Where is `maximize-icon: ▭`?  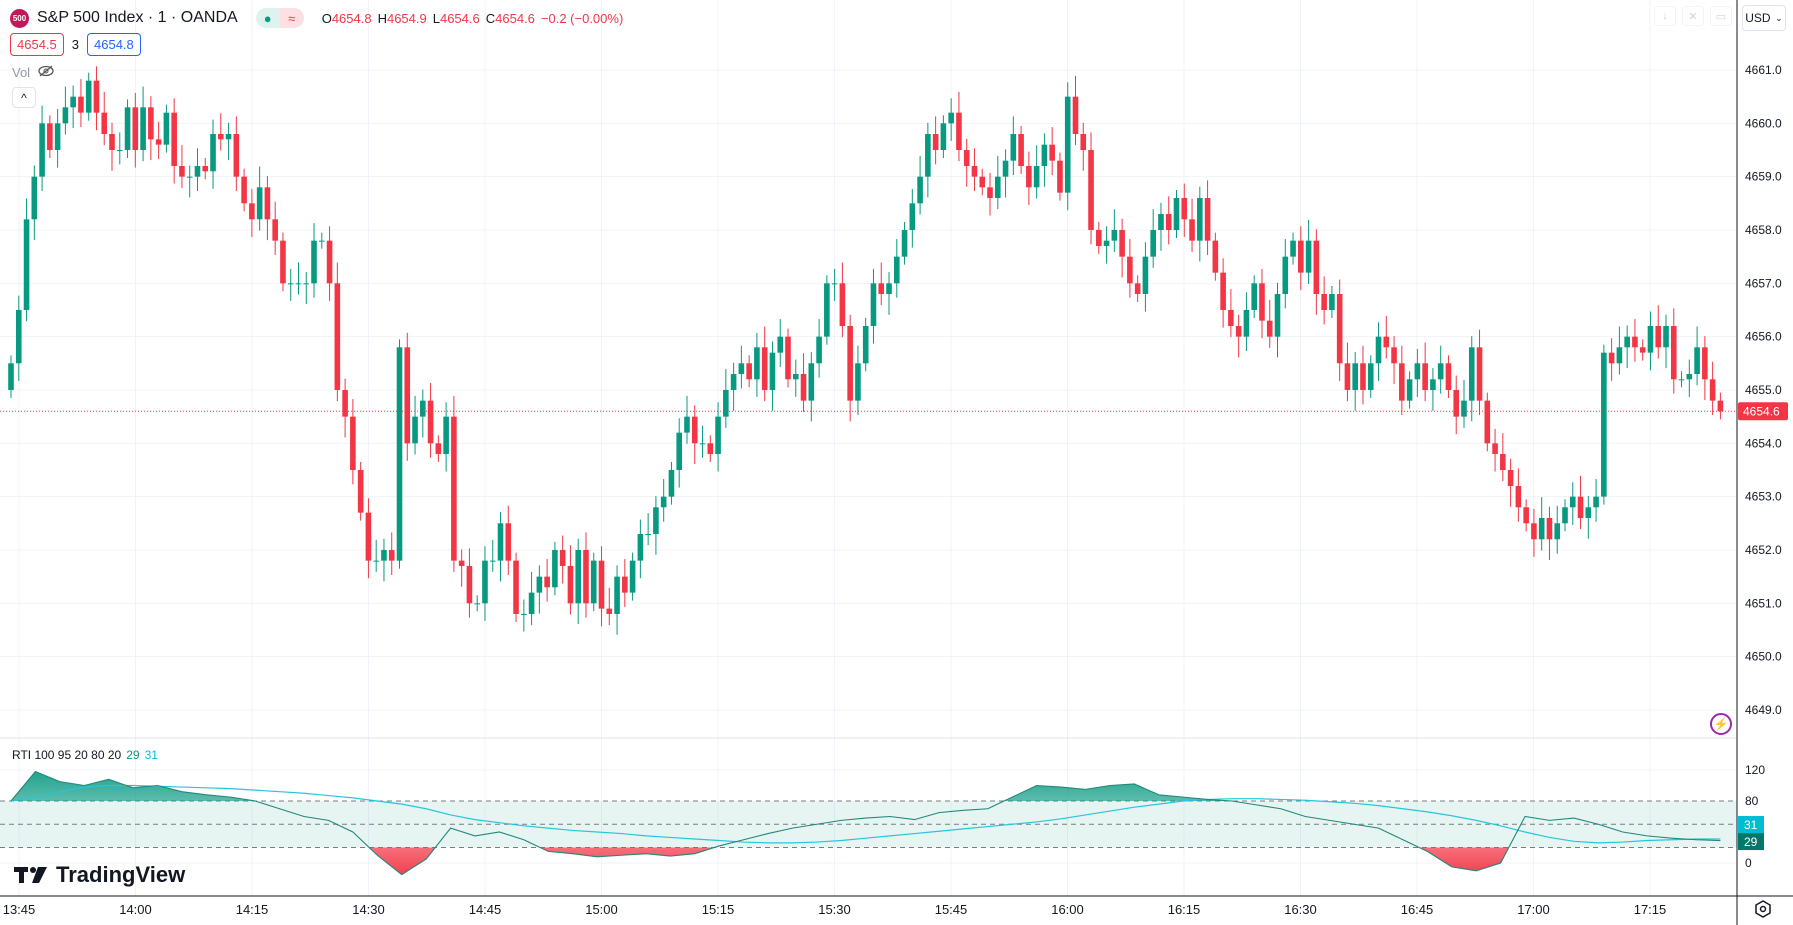
maximize-icon: ▭ is located at coordinates (1721, 16).